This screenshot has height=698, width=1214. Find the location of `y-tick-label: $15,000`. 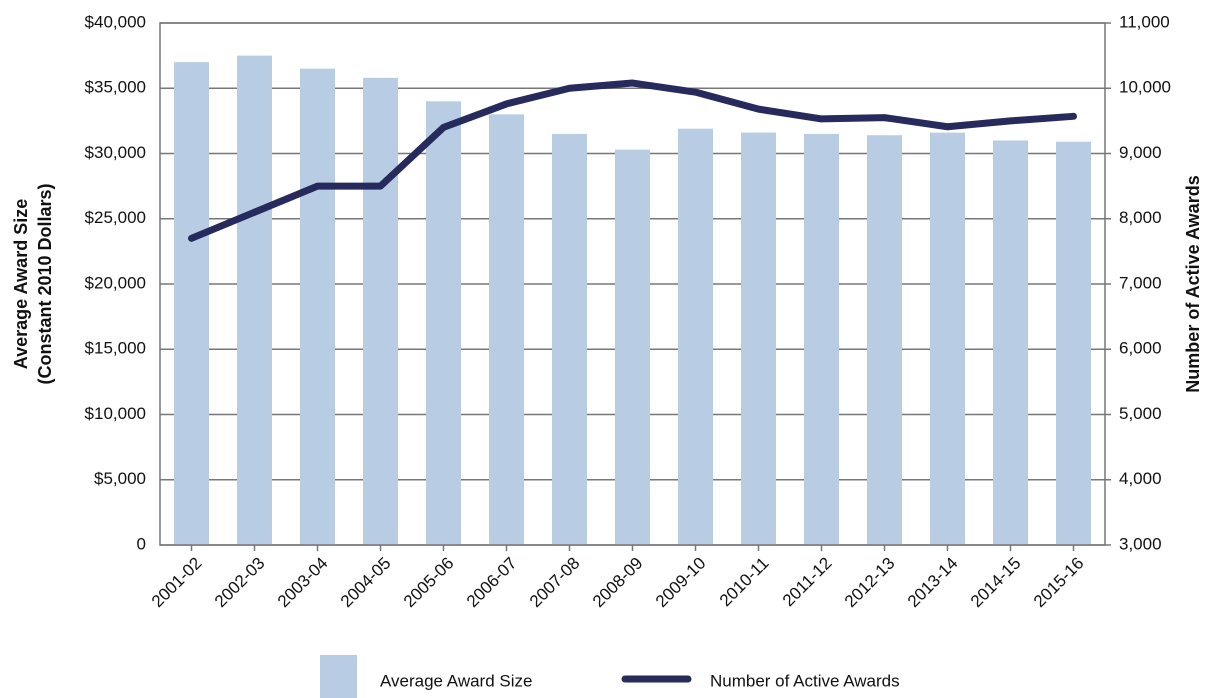

y-tick-label: $15,000 is located at coordinates (115, 348).